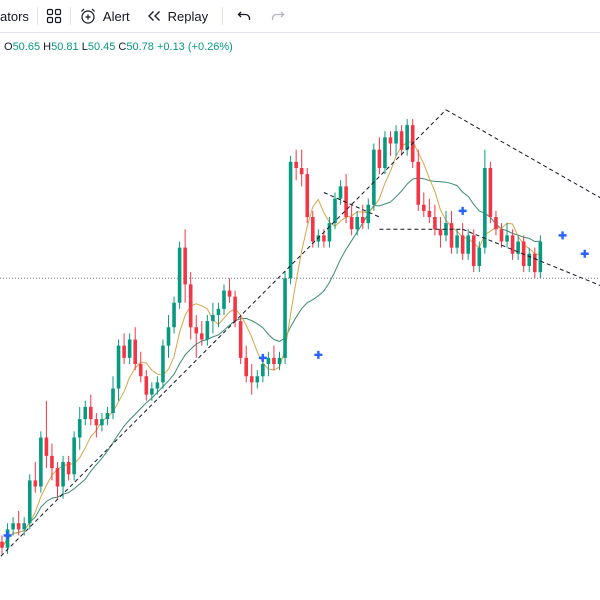  What do you see at coordinates (101, 47) in the screenshot?
I see `low-value: 50.45` at bounding box center [101, 47].